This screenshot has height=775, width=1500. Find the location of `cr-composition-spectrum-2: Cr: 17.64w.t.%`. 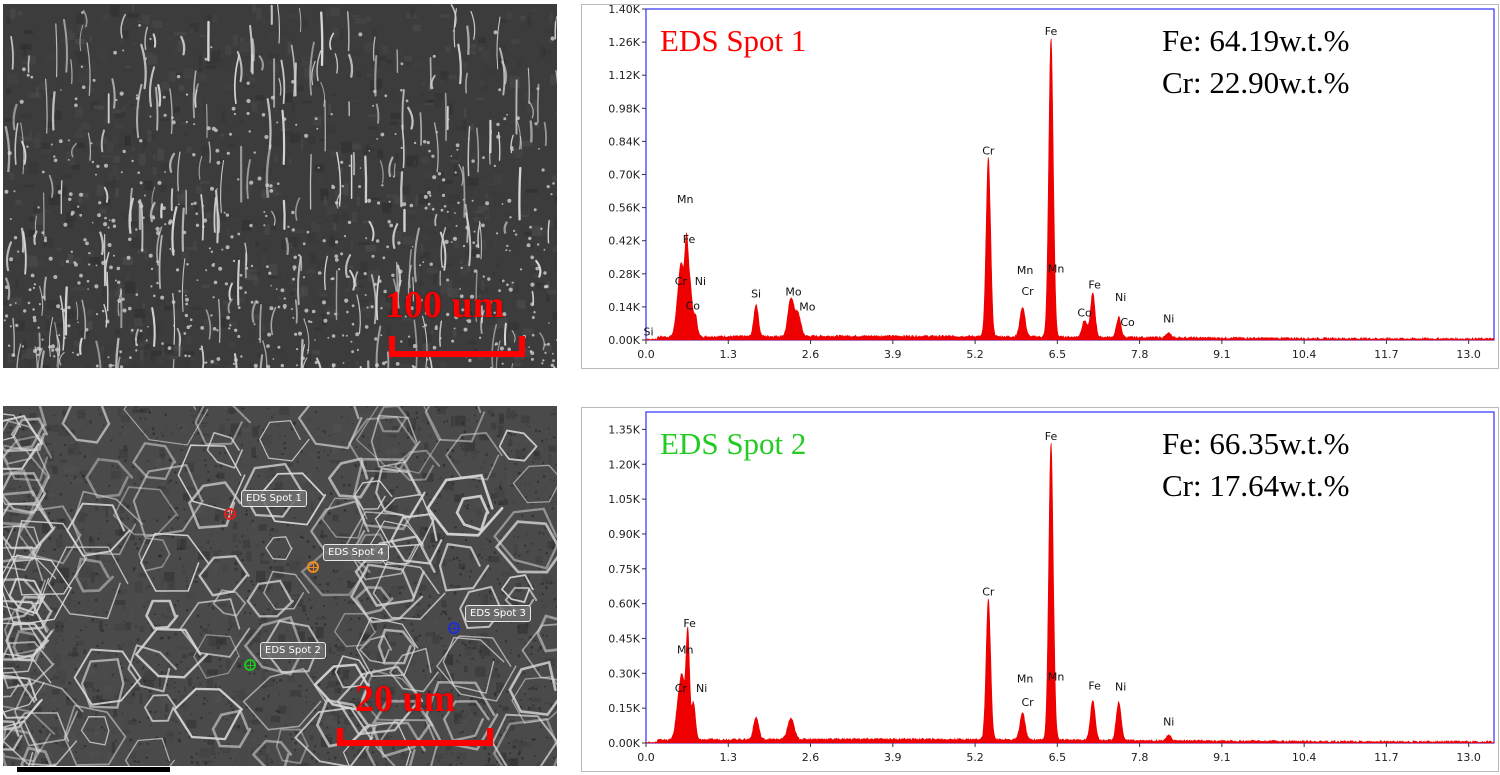

cr-composition-spectrum-2: Cr: 17.64w.t.% is located at coordinates (1256, 485).